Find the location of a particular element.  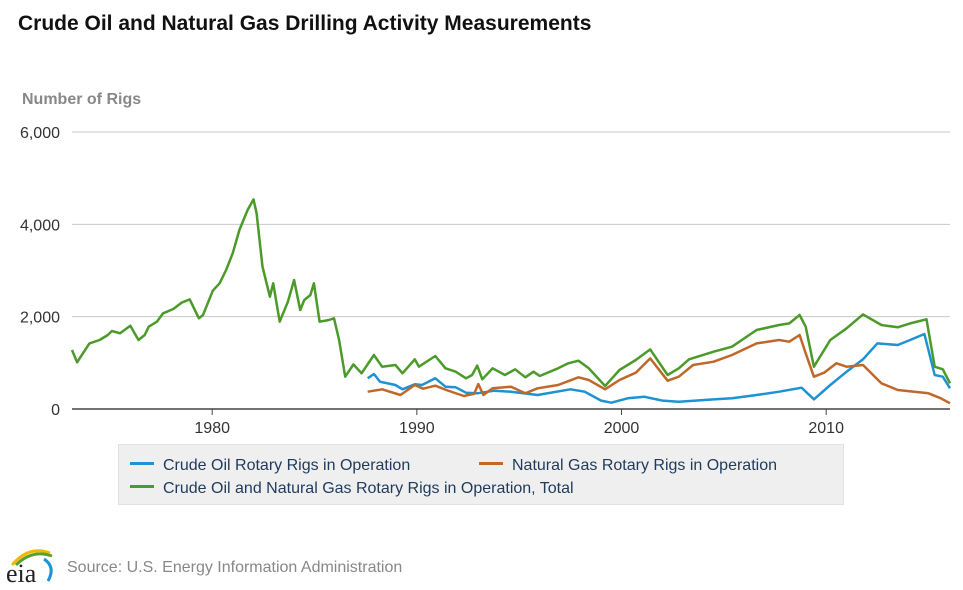

legend-item-natural-gas: Natural Gas Rotary Rigs in Operation is located at coordinates (628, 466).